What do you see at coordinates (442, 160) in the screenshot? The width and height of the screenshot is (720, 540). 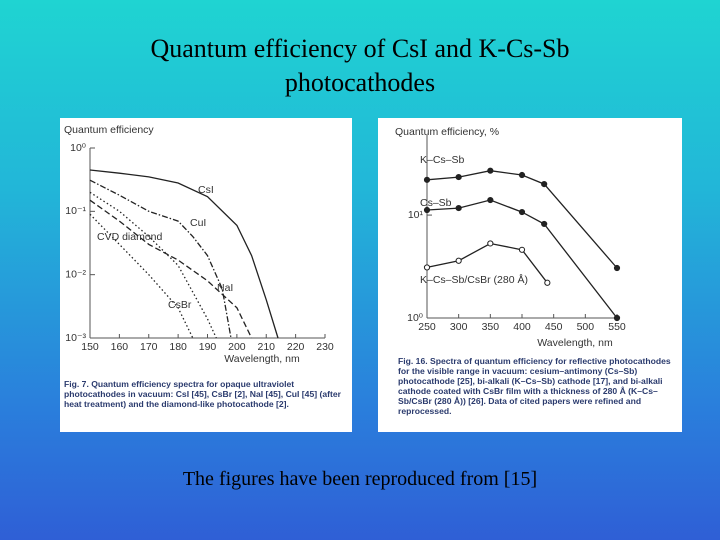 I see `series-label: K–Cs–Sb` at bounding box center [442, 160].